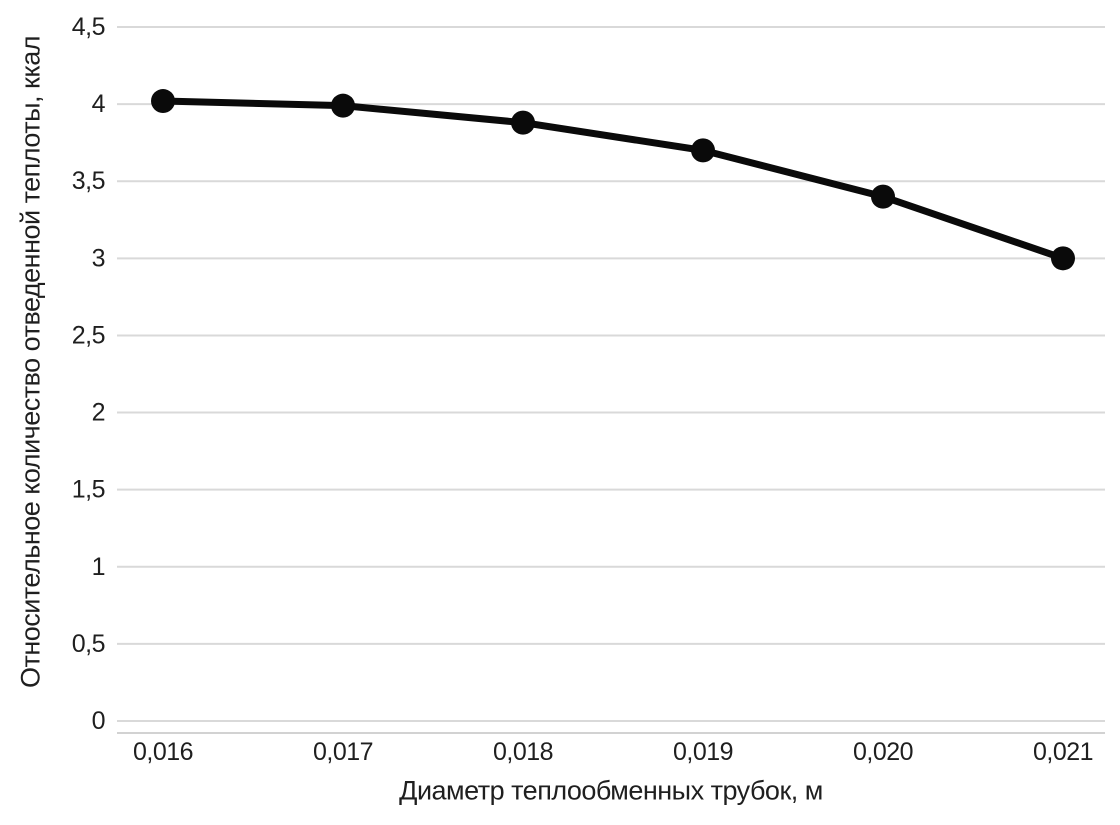  I want to click on y-tick-label: 4,5, so click(88, 27).